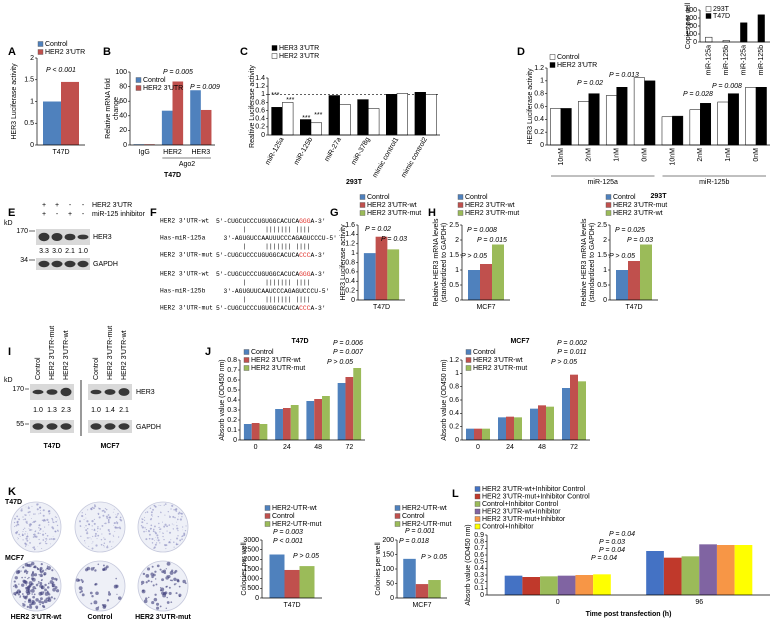 Image resolution: width=778 pixels, height=624 pixels. Describe the element at coordinates (354, 182) in the screenshot. I see `x-axis-label: 293T` at that location.